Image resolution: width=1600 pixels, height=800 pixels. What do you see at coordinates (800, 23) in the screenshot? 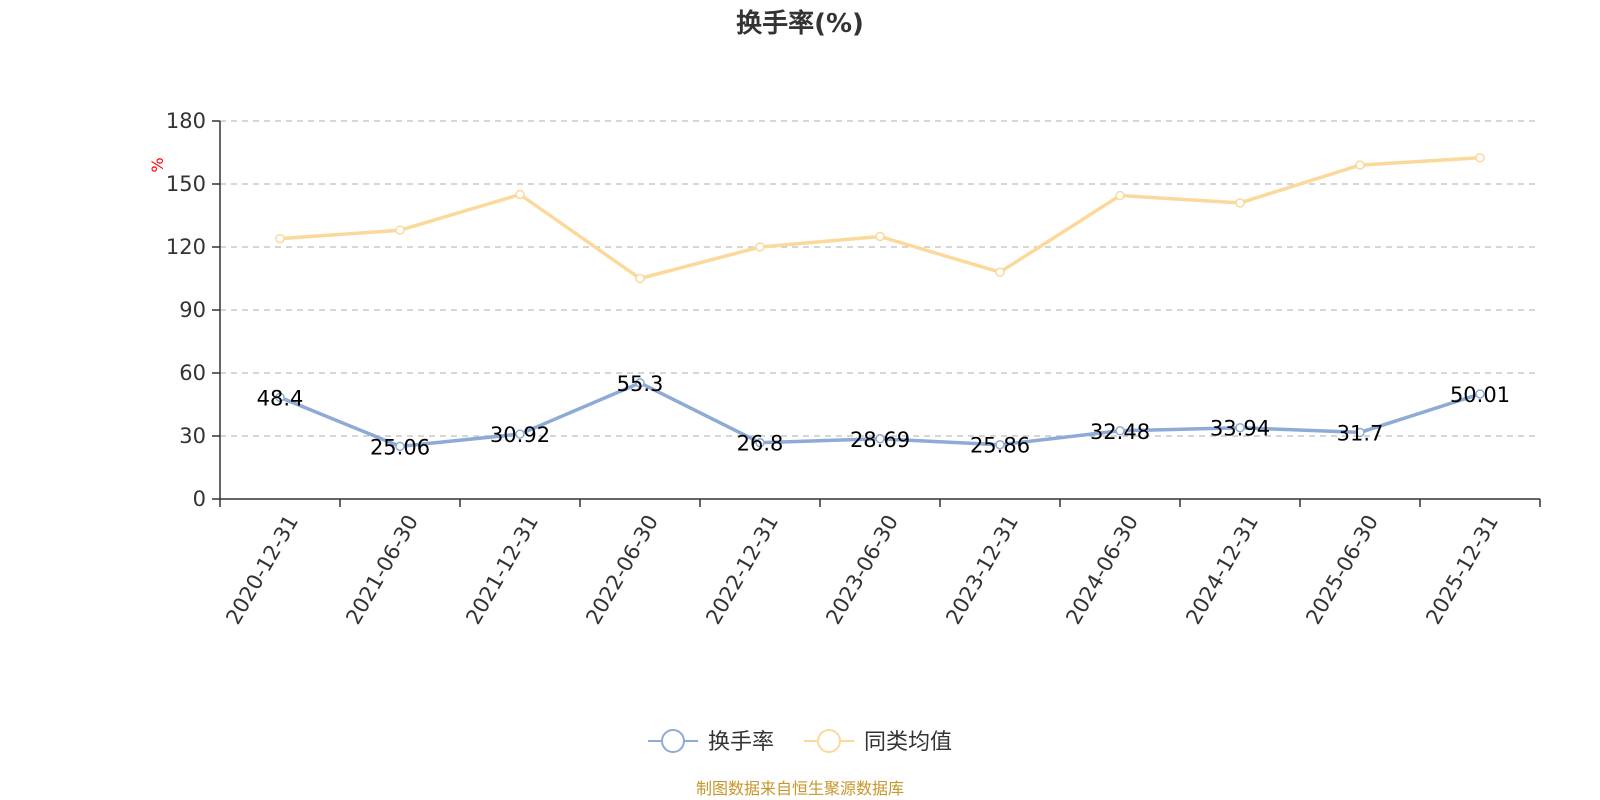
I see `chart-title: 换手率(%)` at bounding box center [800, 23].